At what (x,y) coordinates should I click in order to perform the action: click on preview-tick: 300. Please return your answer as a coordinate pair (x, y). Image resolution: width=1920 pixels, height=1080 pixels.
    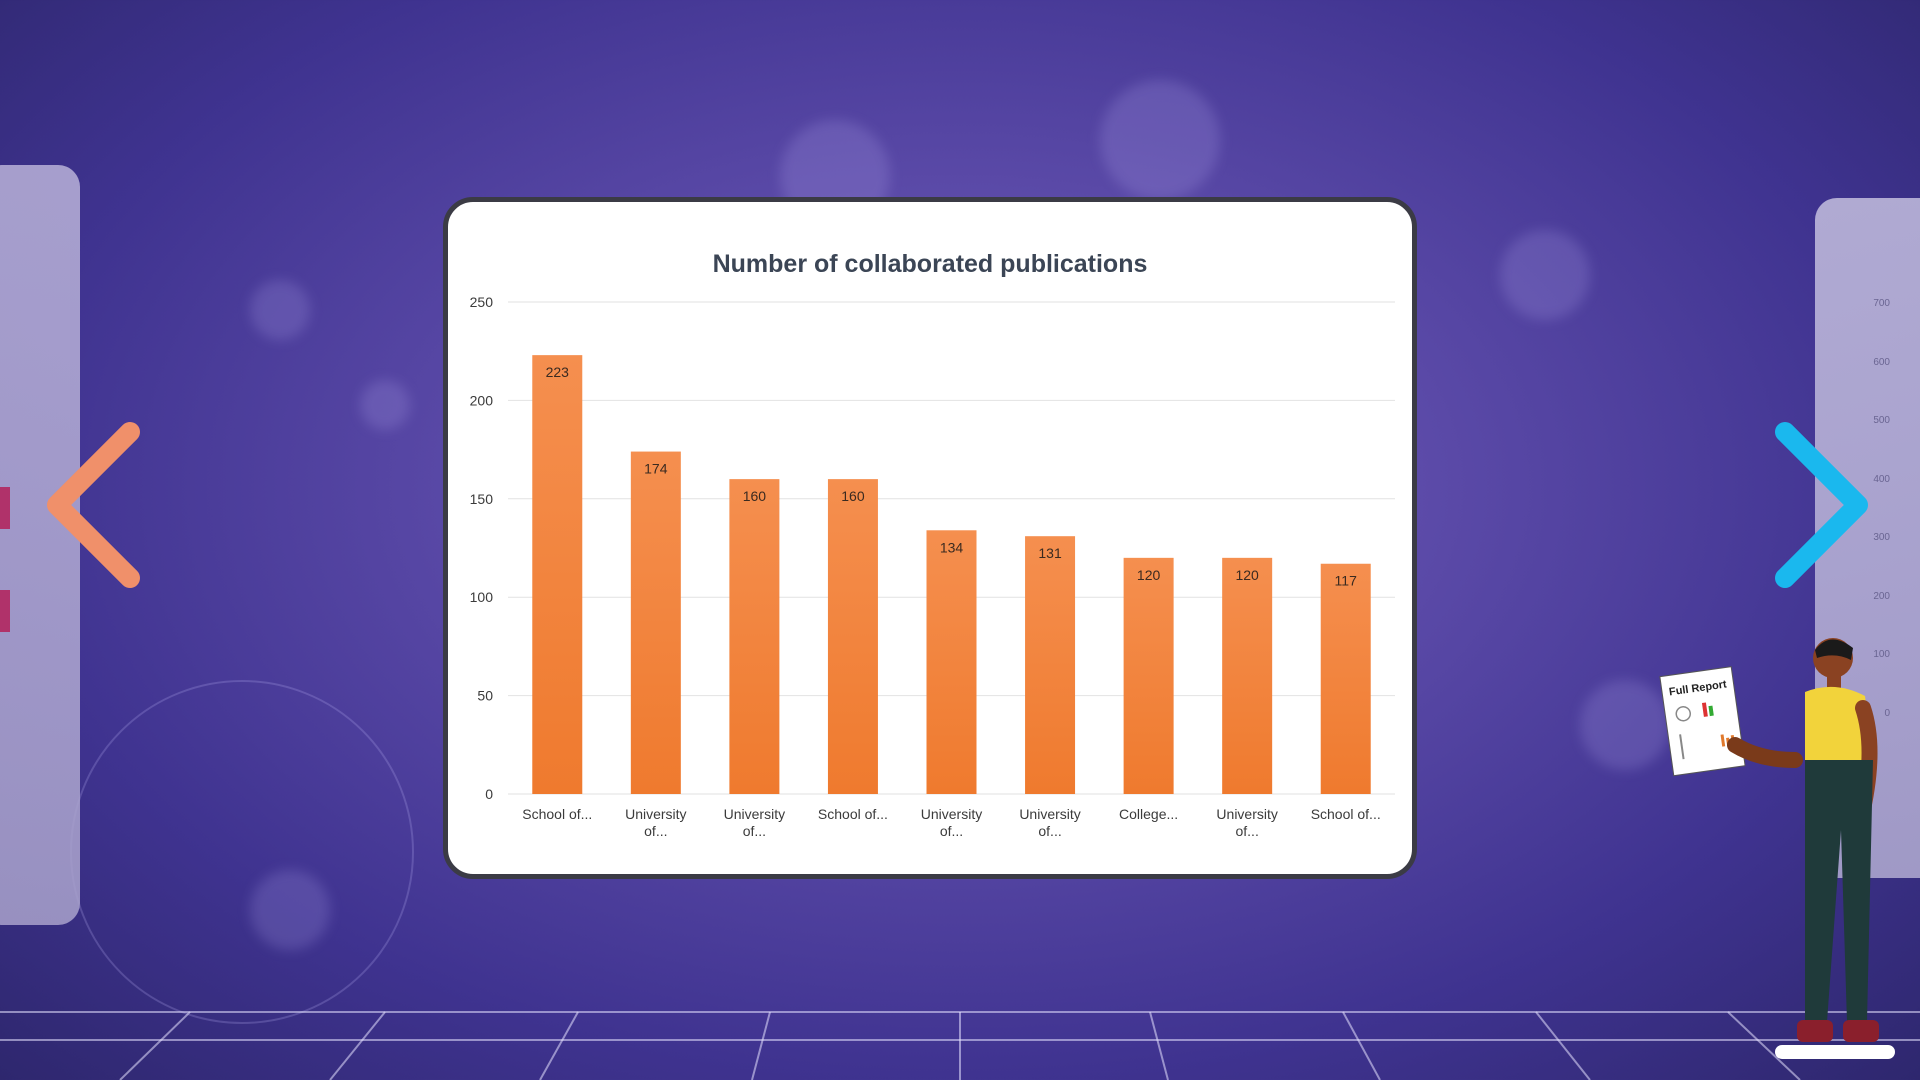
    Looking at the image, I should click on (1881, 537).